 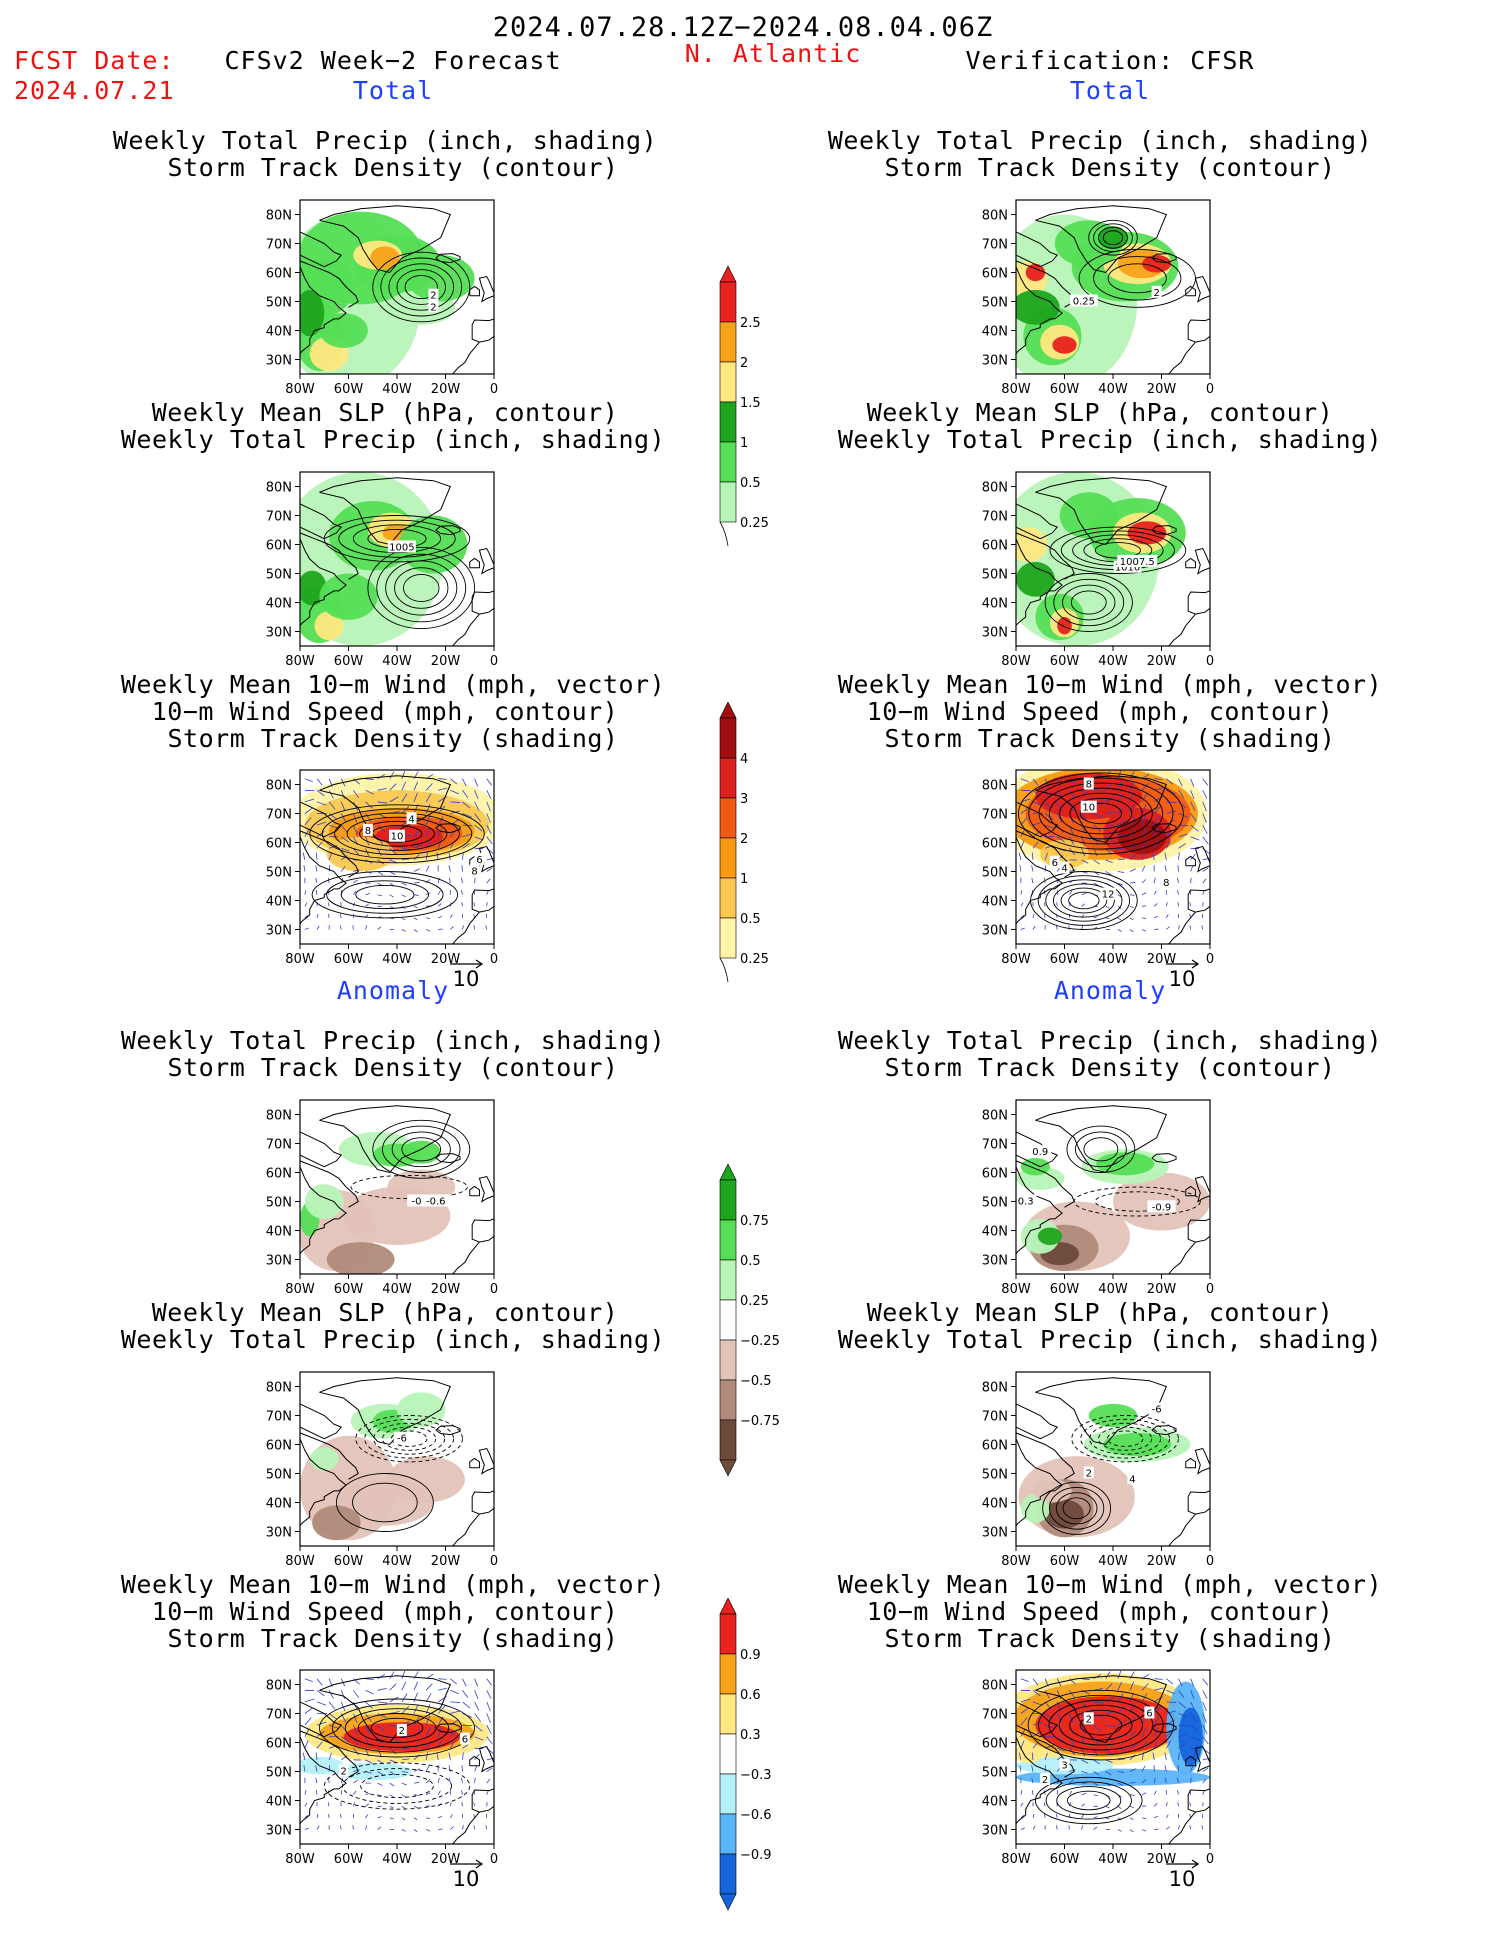 What do you see at coordinates (393, 1040) in the screenshot?
I see `panel-title-fcst-anom-precip-1: Weekly Total Precip (inch, shading)` at bounding box center [393, 1040].